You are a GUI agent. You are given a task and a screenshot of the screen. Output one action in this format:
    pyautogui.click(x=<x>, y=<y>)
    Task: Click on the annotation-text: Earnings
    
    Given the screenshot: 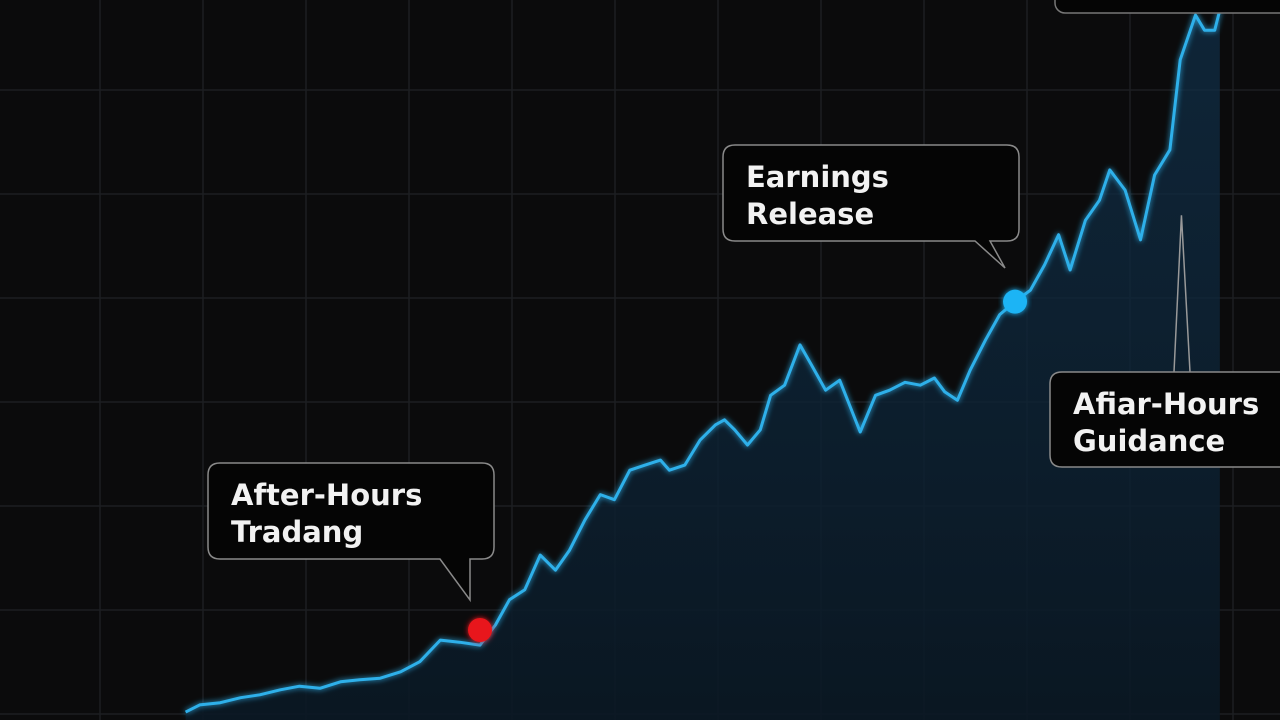 What is the action you would take?
    pyautogui.click(x=817, y=177)
    